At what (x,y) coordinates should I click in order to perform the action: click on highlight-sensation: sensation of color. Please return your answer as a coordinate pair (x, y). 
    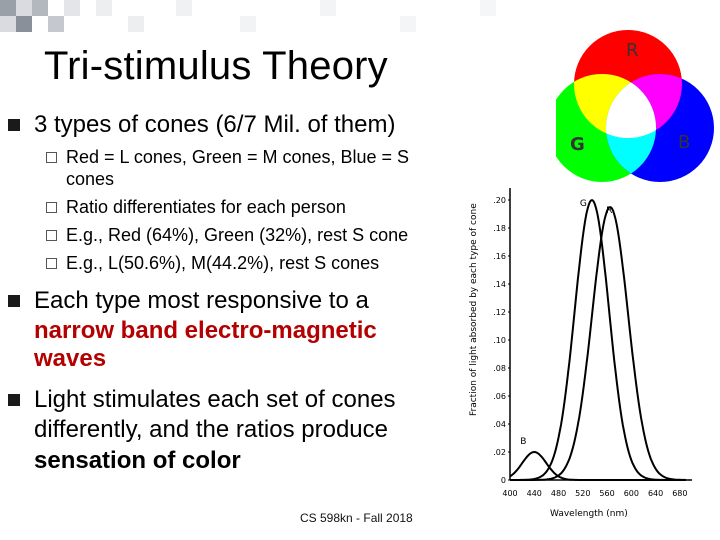
    Looking at the image, I should click on (137, 460).